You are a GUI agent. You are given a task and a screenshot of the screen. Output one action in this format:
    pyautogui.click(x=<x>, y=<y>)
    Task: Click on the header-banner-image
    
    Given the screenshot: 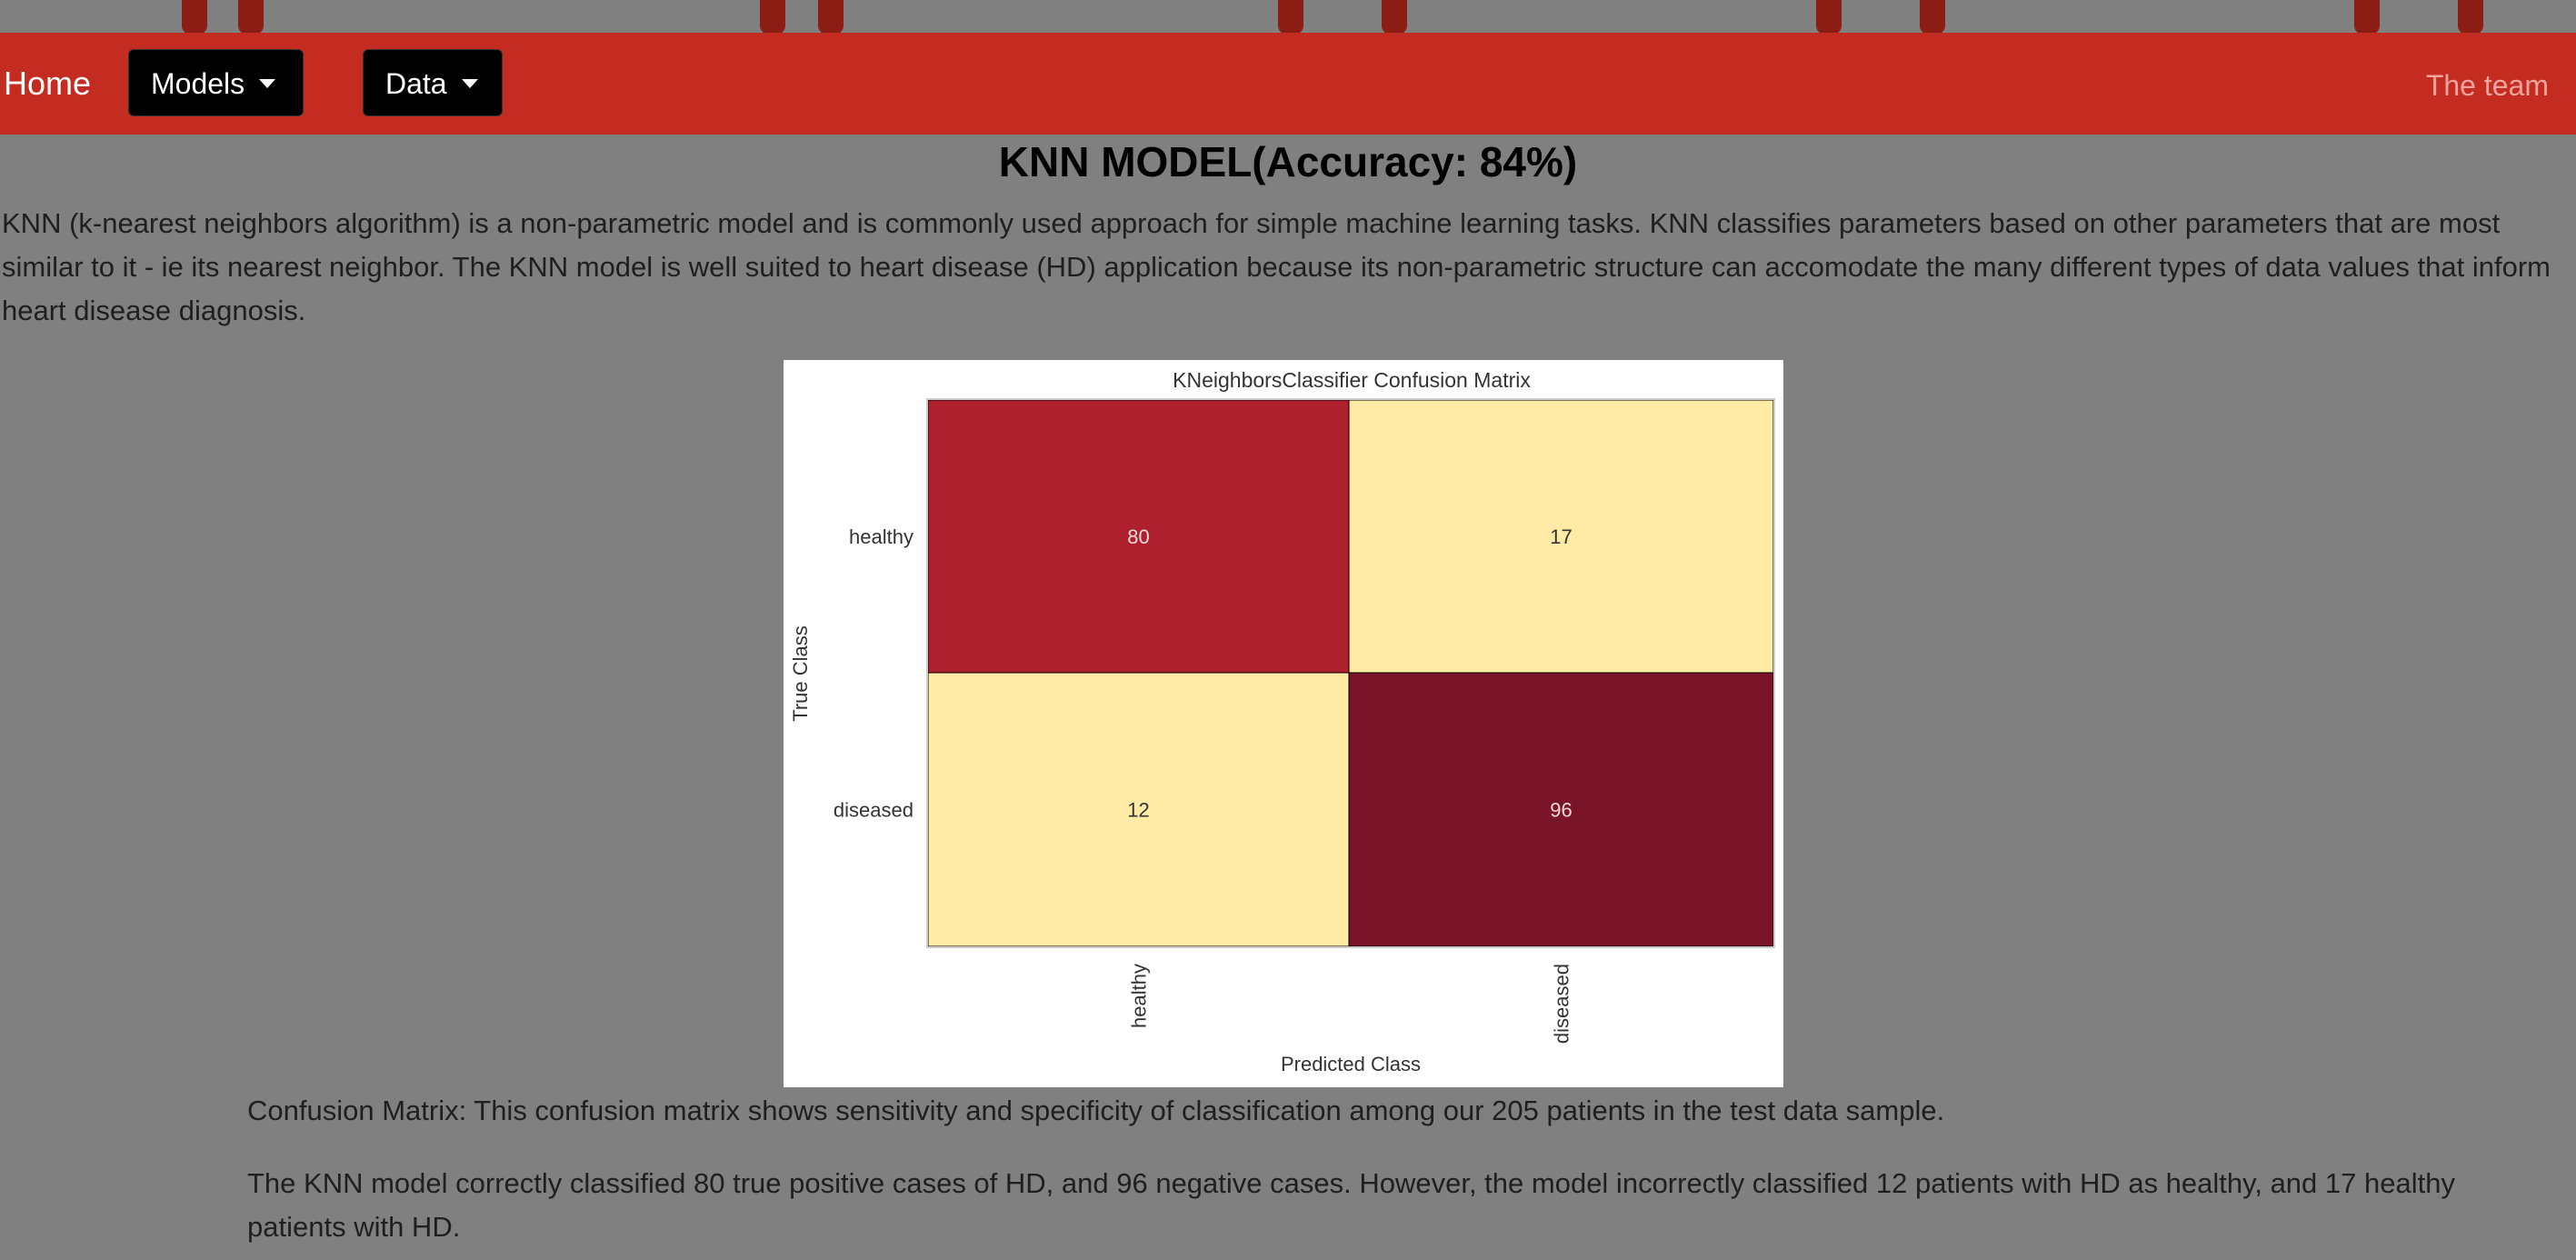 What is the action you would take?
    pyautogui.click(x=1288, y=16)
    